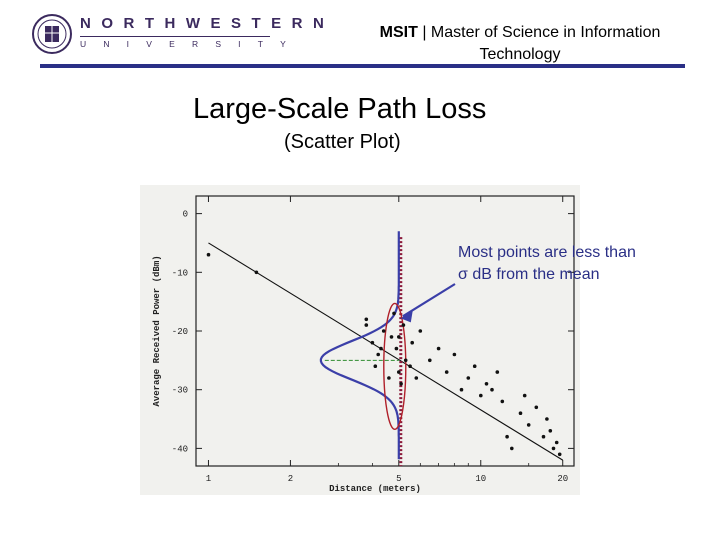 The image size is (720, 540). I want to click on y-tick-label: -40, so click(180, 449).